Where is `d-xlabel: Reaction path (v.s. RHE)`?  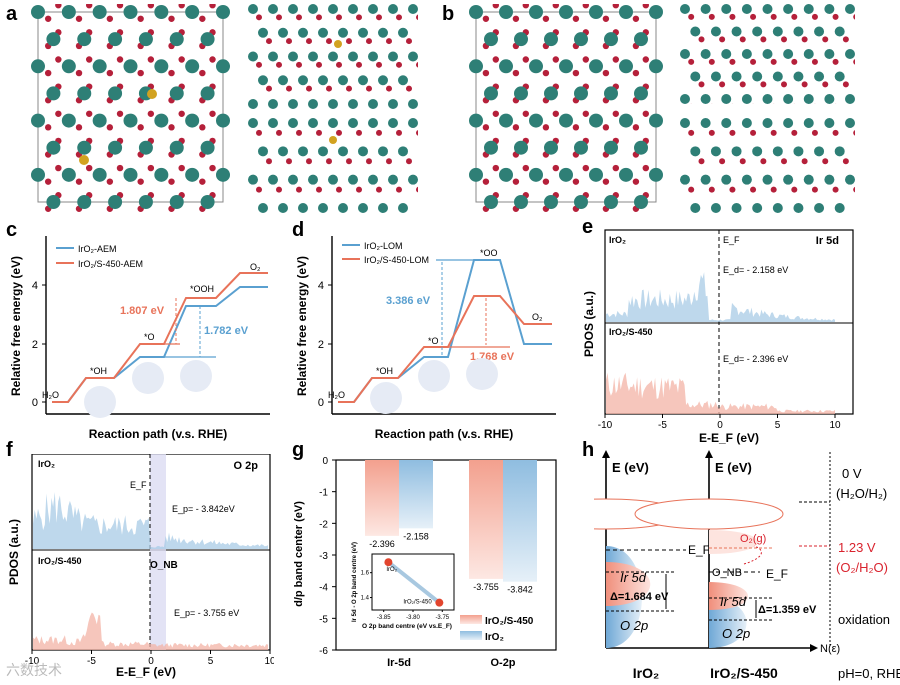 d-xlabel: Reaction path (v.s. RHE) is located at coordinates (444, 434).